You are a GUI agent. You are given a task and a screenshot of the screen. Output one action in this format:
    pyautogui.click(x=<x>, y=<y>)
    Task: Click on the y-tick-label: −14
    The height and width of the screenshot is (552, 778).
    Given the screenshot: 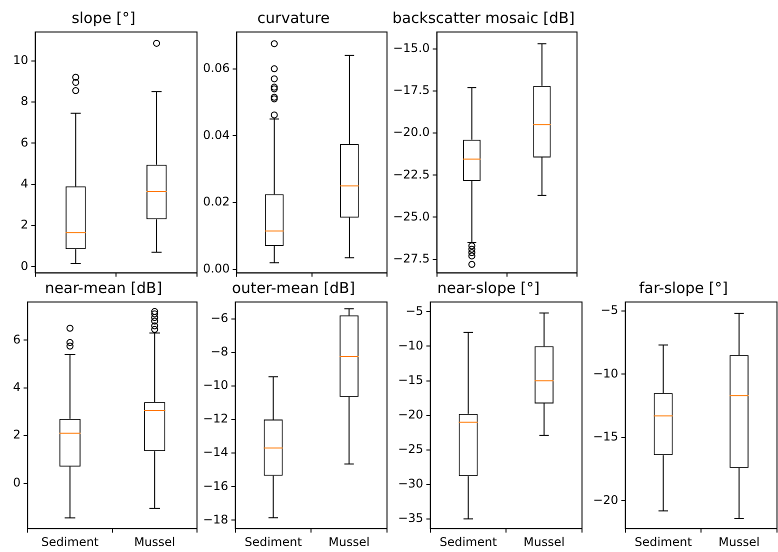 What is the action you would take?
    pyautogui.click(x=215, y=452)
    